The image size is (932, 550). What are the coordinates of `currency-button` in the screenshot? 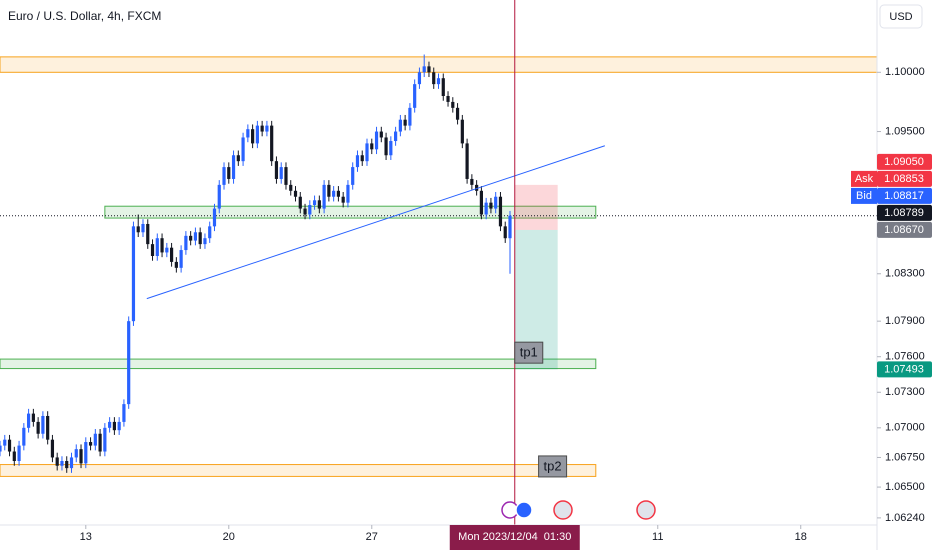 It's located at (901, 16).